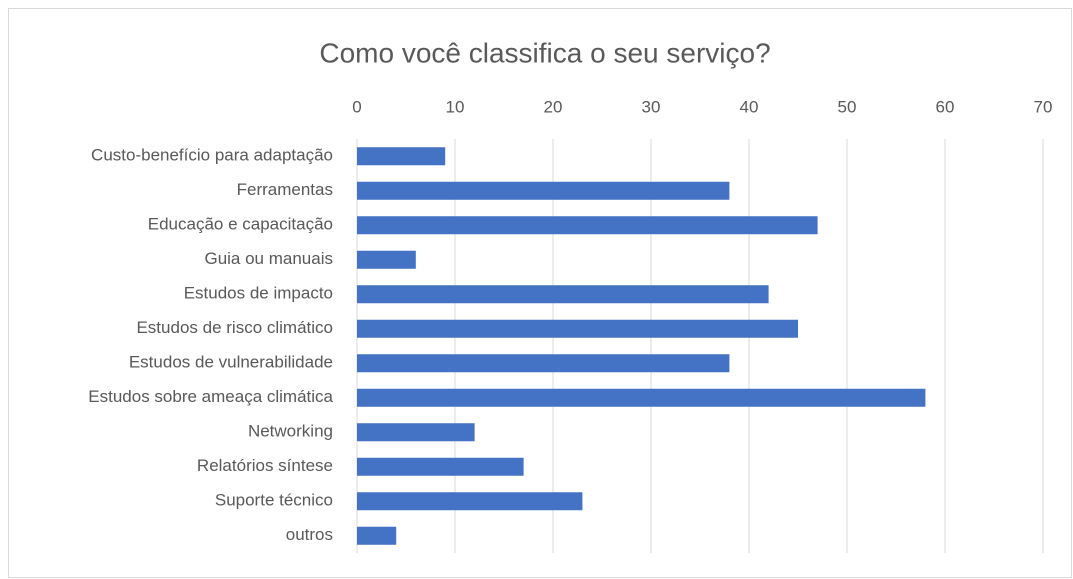 The height and width of the screenshot is (579, 1073). I want to click on y-tick-label: Custo-benefício para adaptação, so click(212, 155).